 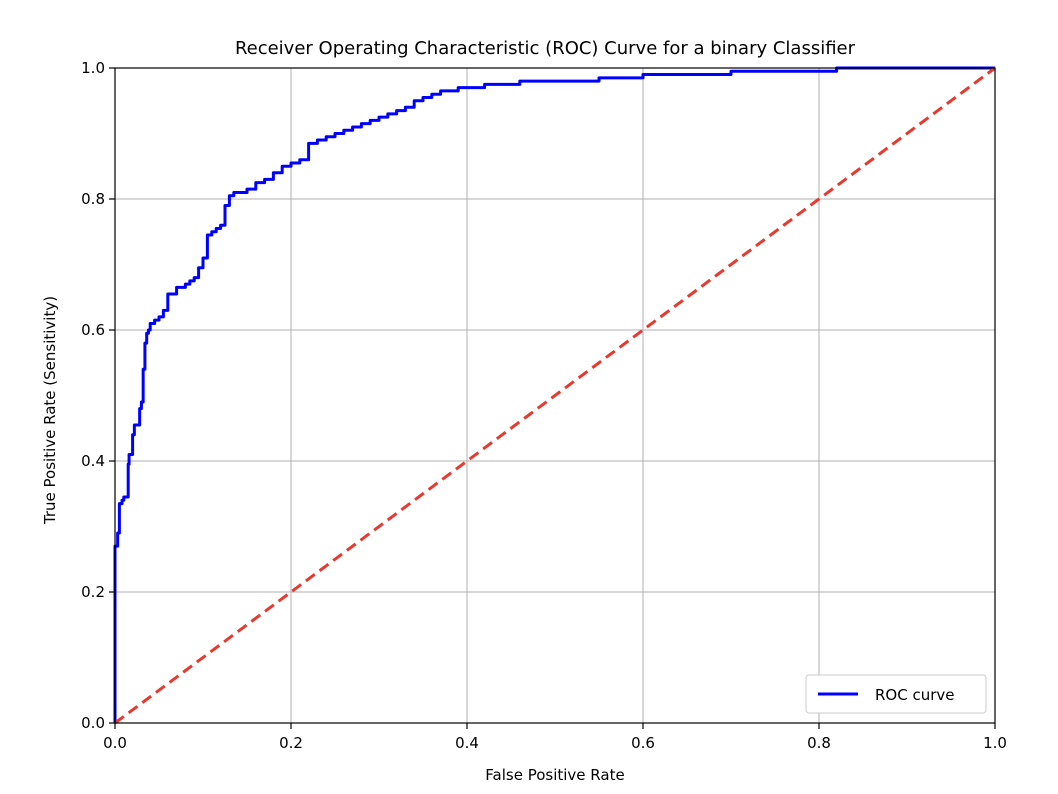 I want to click on x-axis-label: False Positive Rate, so click(x=554, y=775).